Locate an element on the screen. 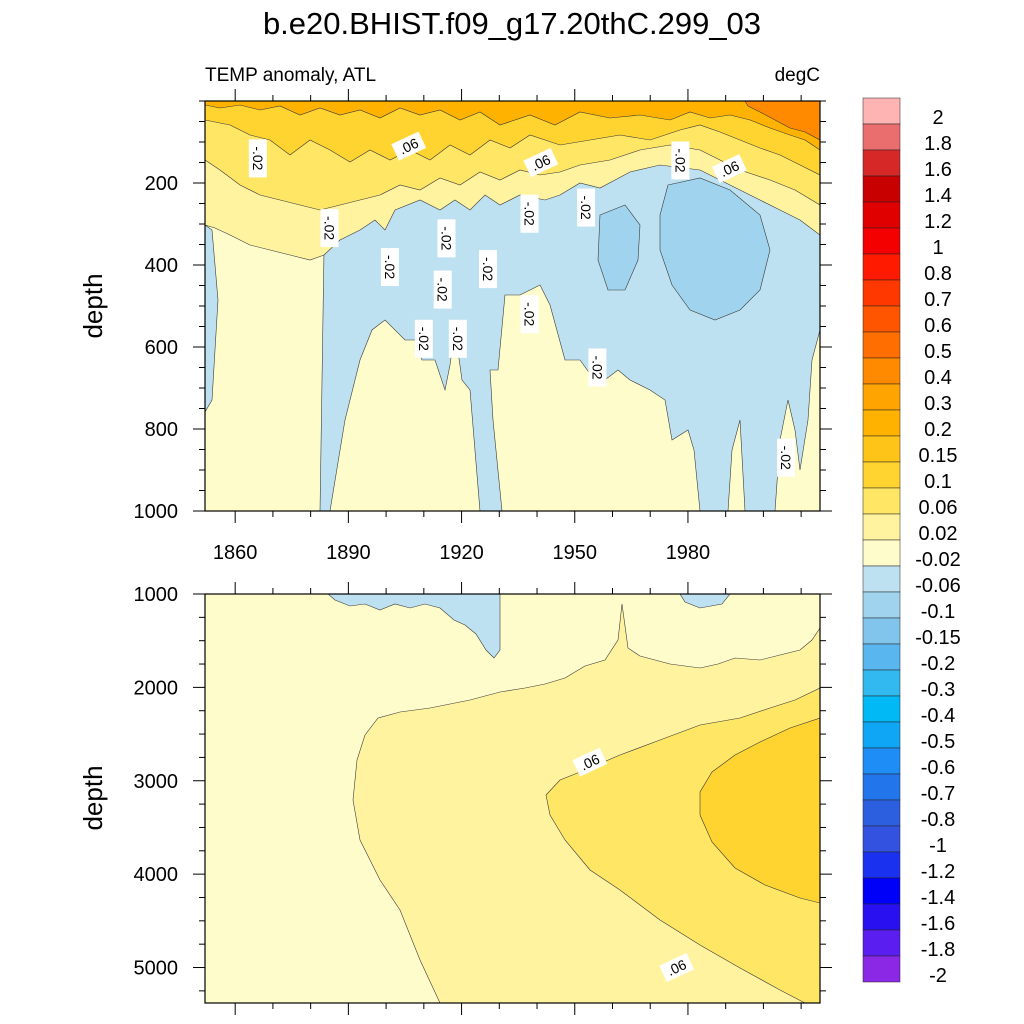 This screenshot has width=1024, height=1024. y-tick-label: 4000 is located at coordinates (156, 875).